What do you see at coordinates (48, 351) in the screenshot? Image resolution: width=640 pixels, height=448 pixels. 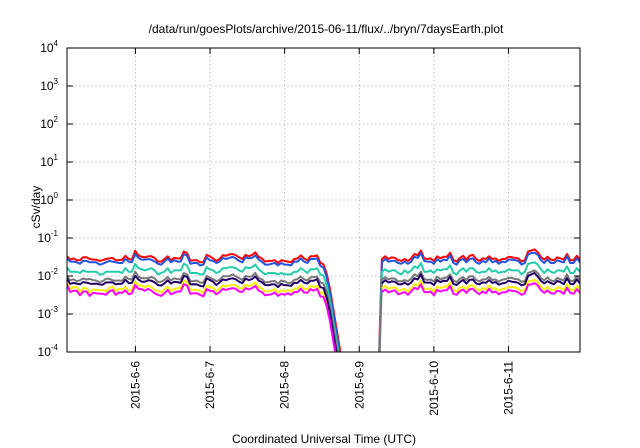 I see `y-tick-label: 10⁻⁴` at bounding box center [48, 351].